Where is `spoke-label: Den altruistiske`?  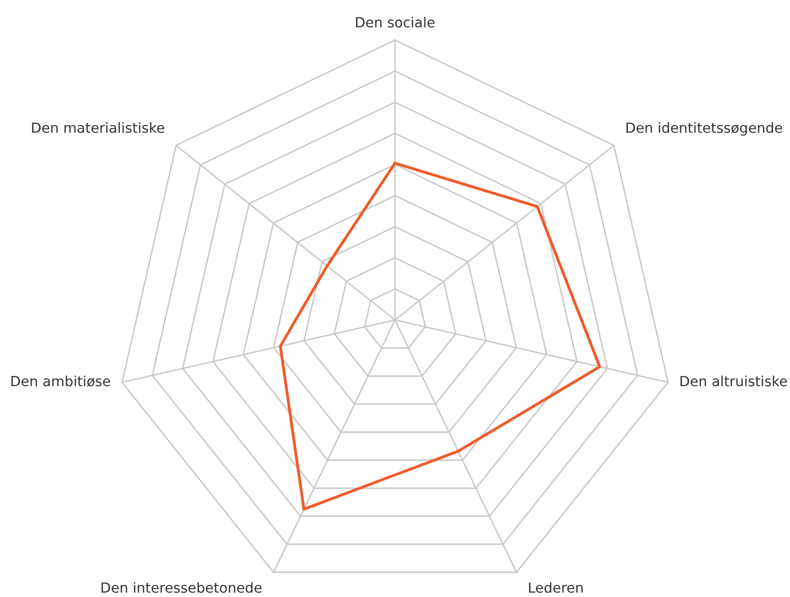 spoke-label: Den altruistiske is located at coordinates (733, 381).